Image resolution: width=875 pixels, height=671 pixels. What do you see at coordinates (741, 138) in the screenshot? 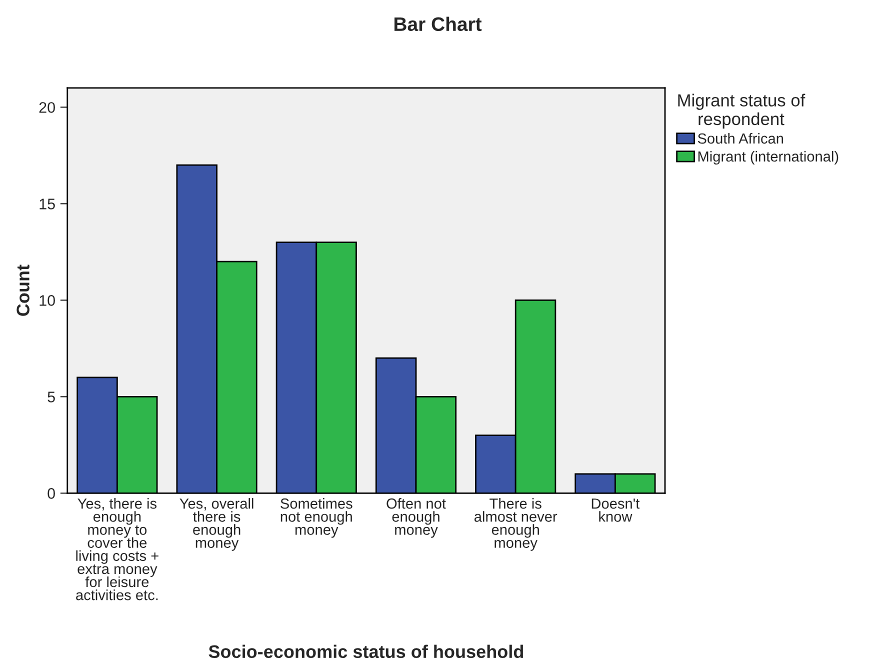
I see `legend-label: South African` at bounding box center [741, 138].